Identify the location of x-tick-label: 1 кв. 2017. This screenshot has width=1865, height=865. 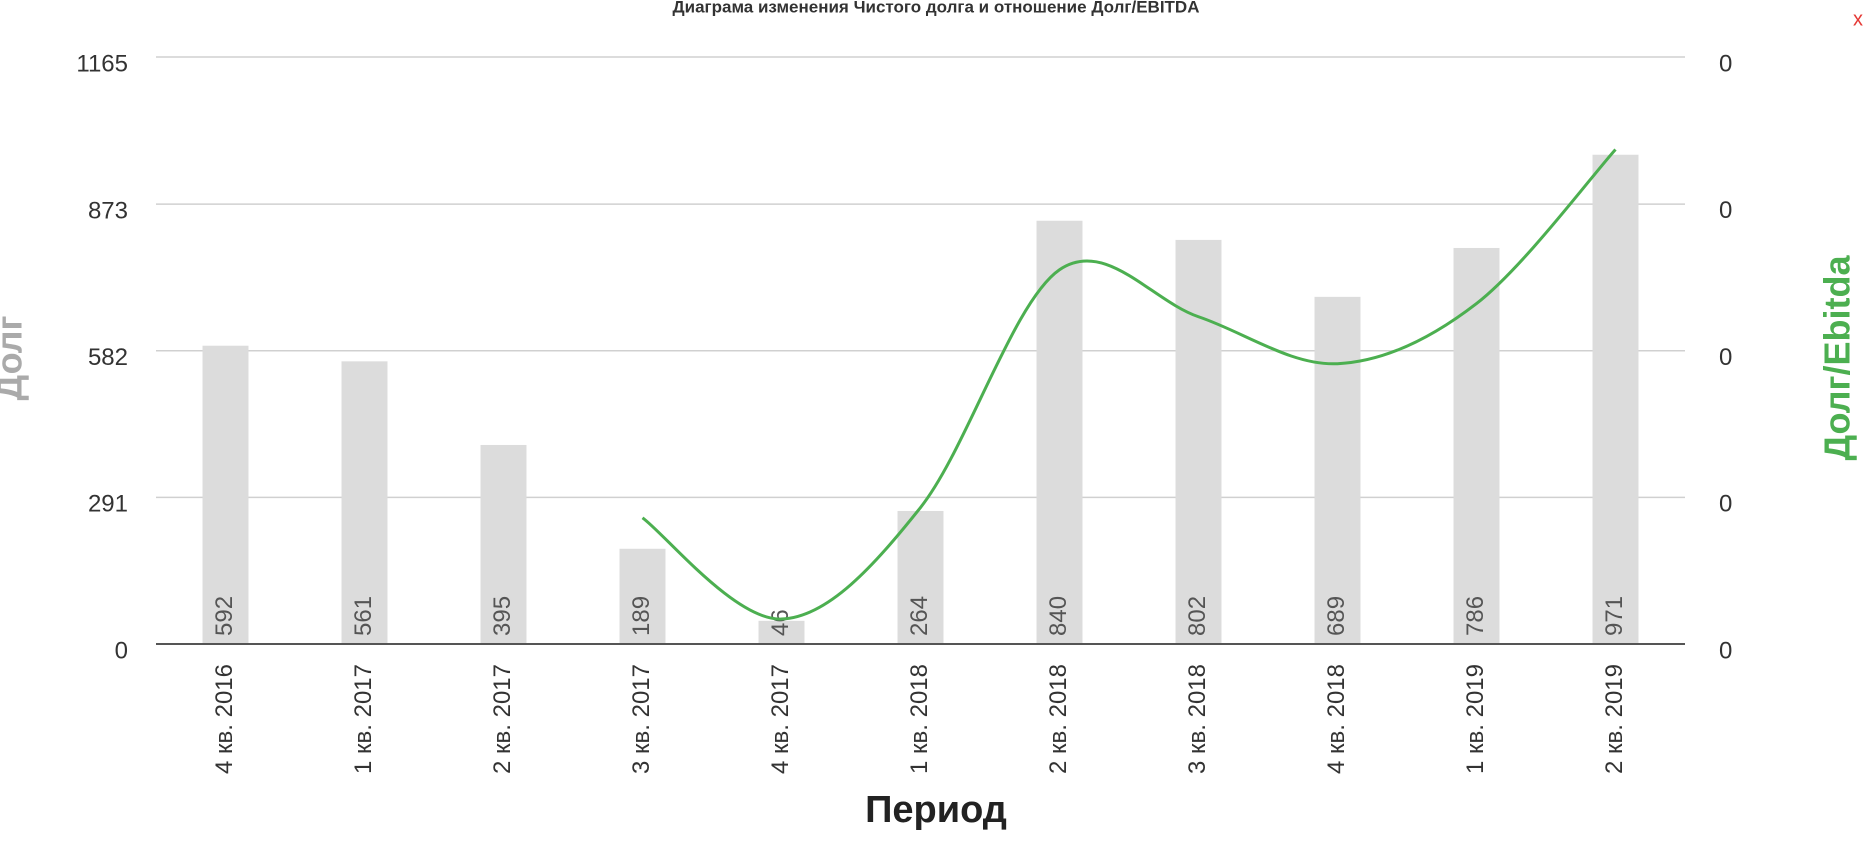
(363, 719).